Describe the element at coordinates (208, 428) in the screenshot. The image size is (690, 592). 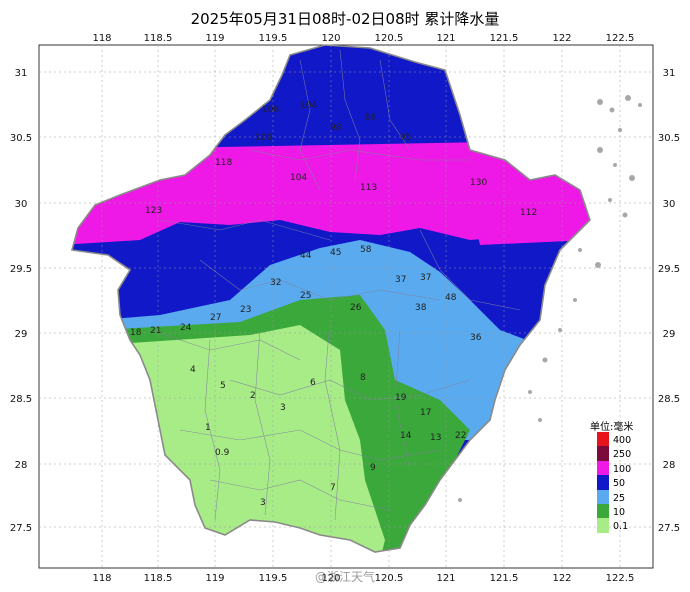
I see `station-value: 1` at that location.